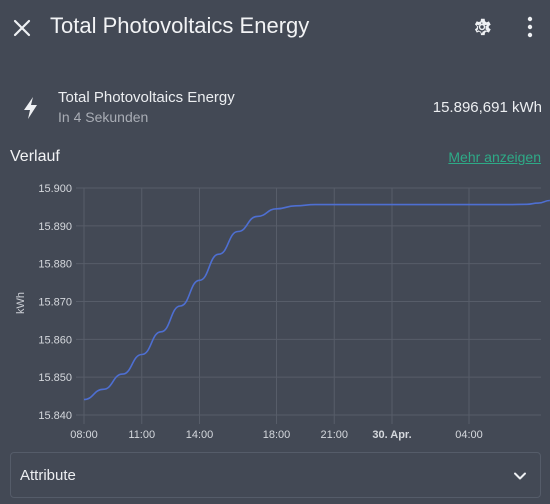  I want to click on settings-button, so click(482, 27).